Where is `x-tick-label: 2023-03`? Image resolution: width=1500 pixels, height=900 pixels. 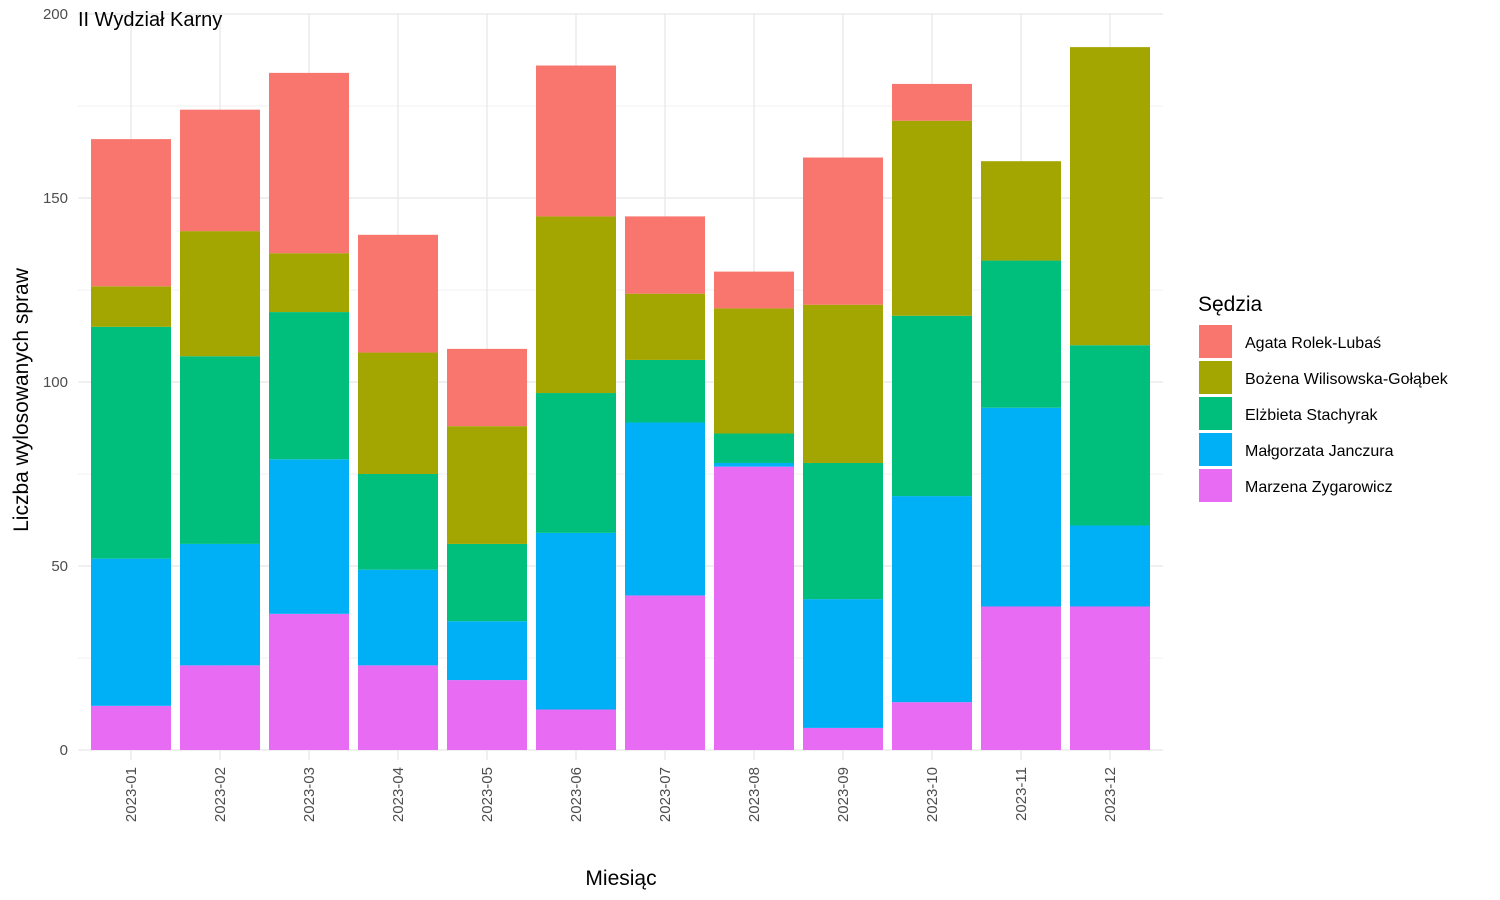
x-tick-label: 2023-03 is located at coordinates (309, 794).